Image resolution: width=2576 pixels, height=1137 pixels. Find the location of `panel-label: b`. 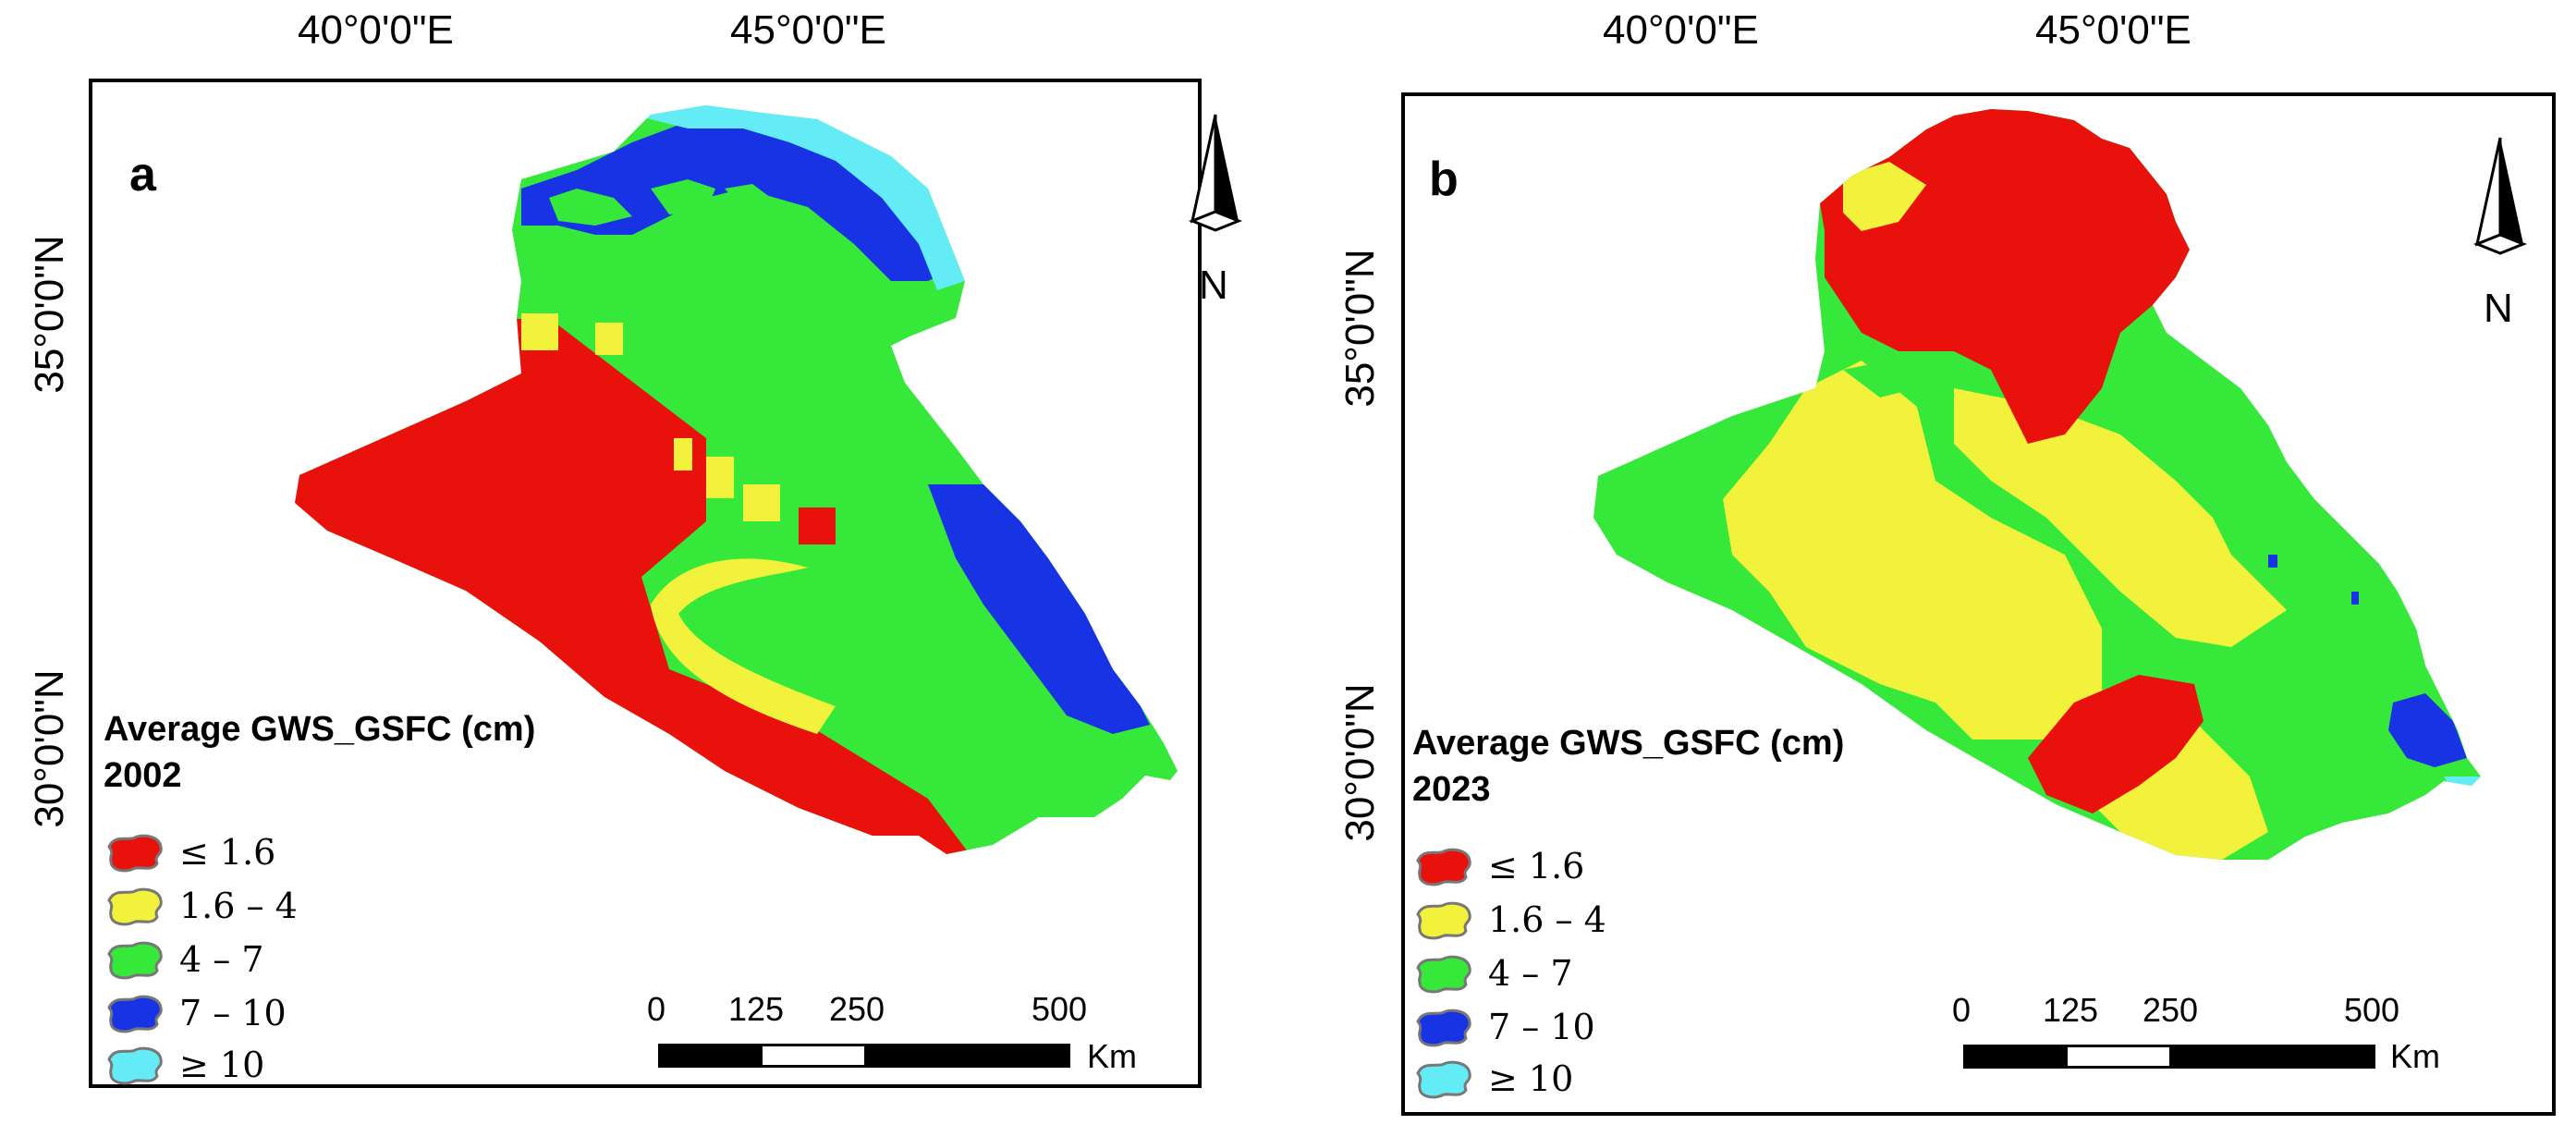

panel-label: b is located at coordinates (1444, 179).